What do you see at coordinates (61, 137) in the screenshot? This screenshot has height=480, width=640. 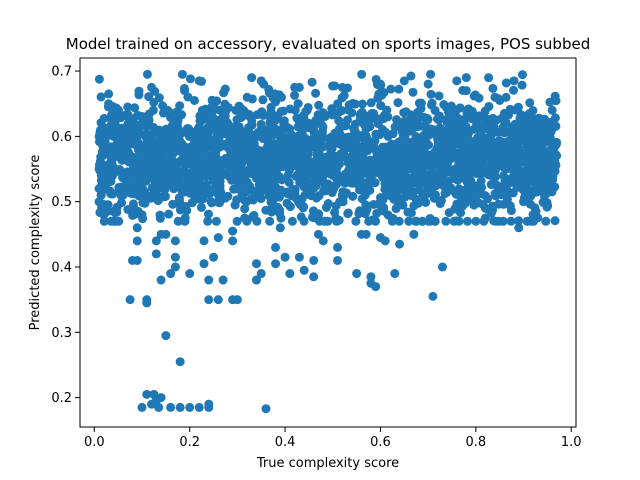 I see `y-tick-label: 0.6` at bounding box center [61, 137].